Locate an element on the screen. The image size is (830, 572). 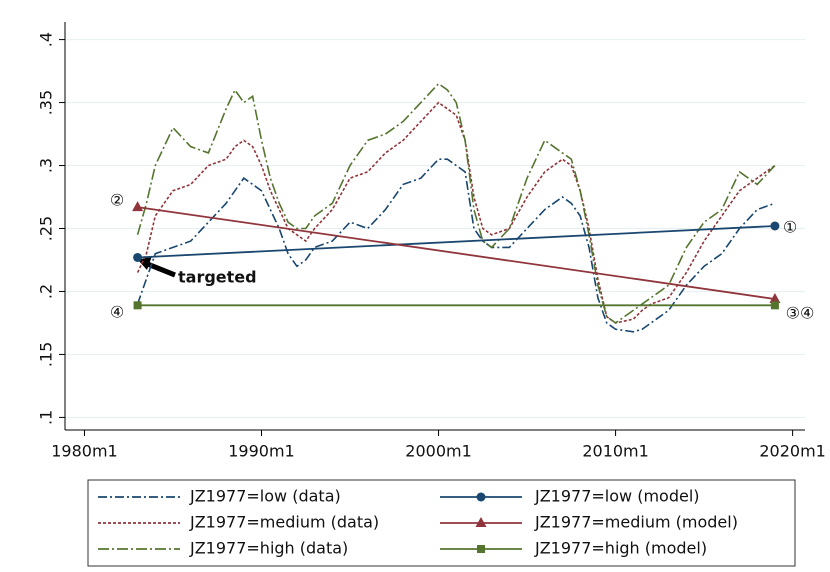
x-tick-label: 1980m1 is located at coordinates (84, 451).